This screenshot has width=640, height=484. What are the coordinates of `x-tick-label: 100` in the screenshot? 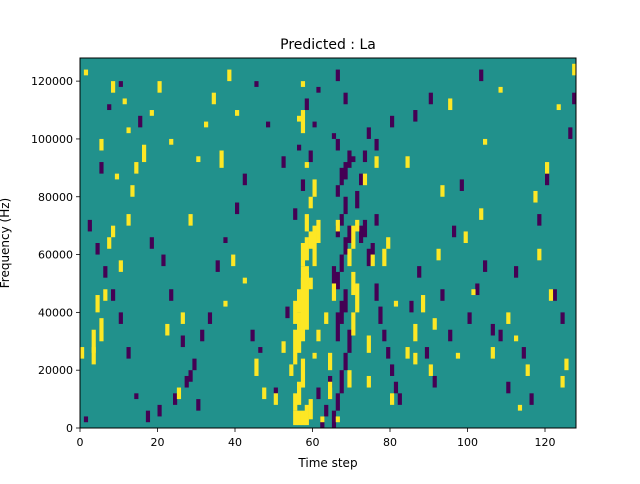 It's located at (467, 442).